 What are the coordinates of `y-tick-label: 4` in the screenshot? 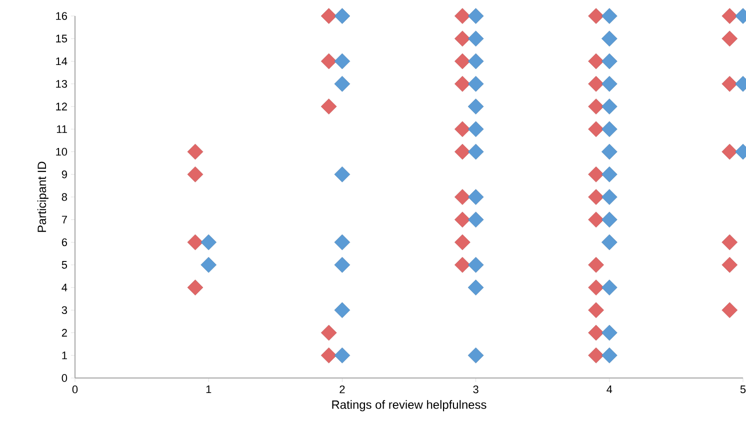 It's located at (65, 288).